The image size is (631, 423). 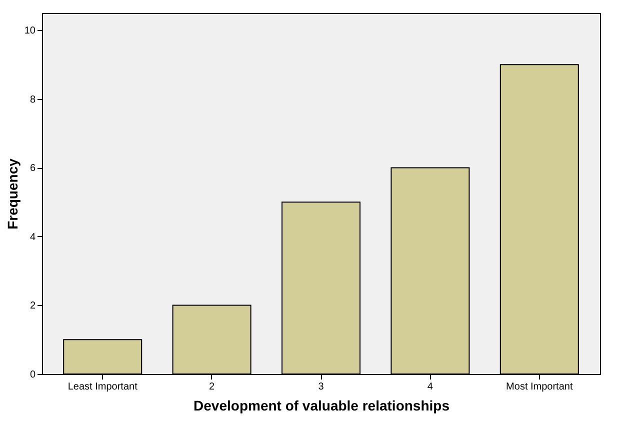 What do you see at coordinates (539, 387) in the screenshot?
I see `x-tick-label: Most Important` at bounding box center [539, 387].